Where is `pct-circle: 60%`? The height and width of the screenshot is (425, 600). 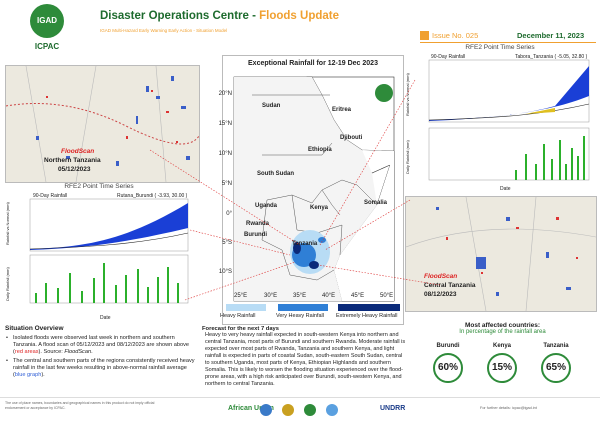 pct-circle: 60% is located at coordinates (448, 368).